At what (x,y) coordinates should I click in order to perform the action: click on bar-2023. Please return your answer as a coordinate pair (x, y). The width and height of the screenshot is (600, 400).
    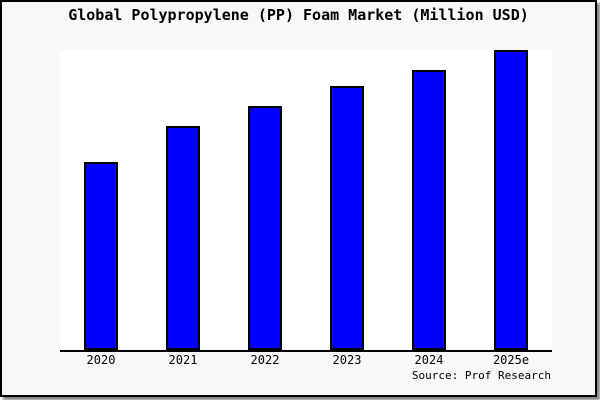
    Looking at the image, I should click on (347, 218).